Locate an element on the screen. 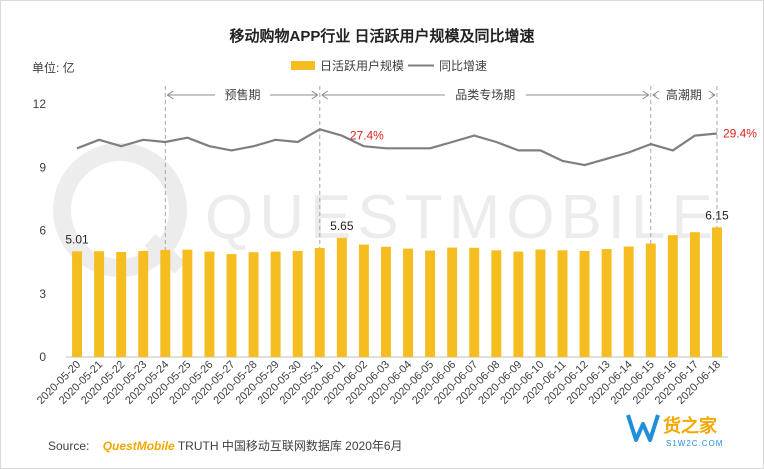 The image size is (764, 469). bar-data-label: 6.15 is located at coordinates (717, 215).